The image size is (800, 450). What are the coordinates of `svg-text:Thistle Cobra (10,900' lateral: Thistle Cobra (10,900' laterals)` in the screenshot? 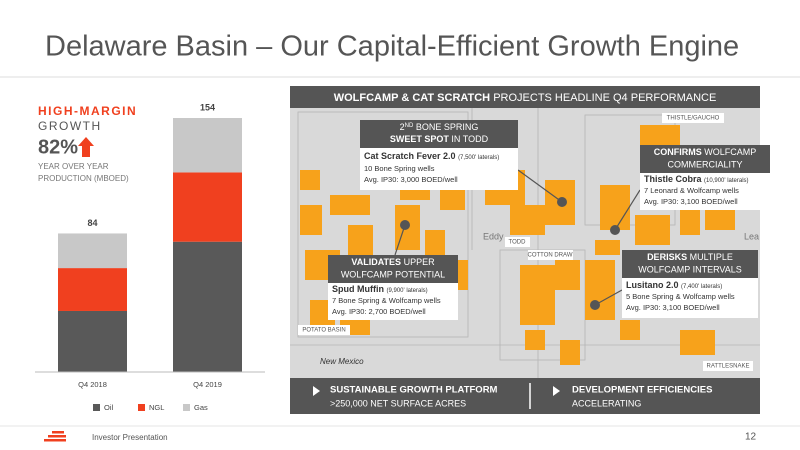 It's located at (696, 179).